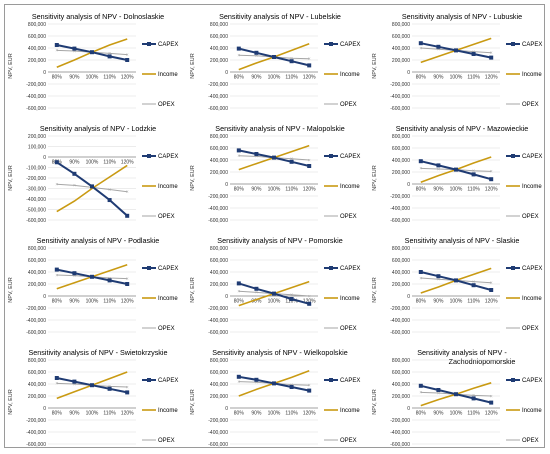 The image size is (550, 454). Describe the element at coordinates (36, 210) in the screenshot. I see `y-tick-label: -500,000` at that location.